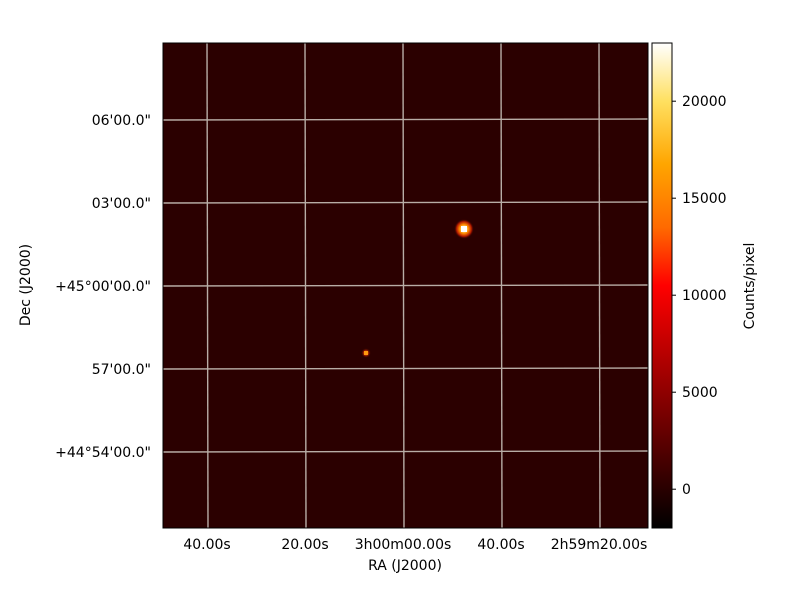 This screenshot has width=800, height=600. I want to click on colorbar-tick-label: 15000, so click(704, 199).